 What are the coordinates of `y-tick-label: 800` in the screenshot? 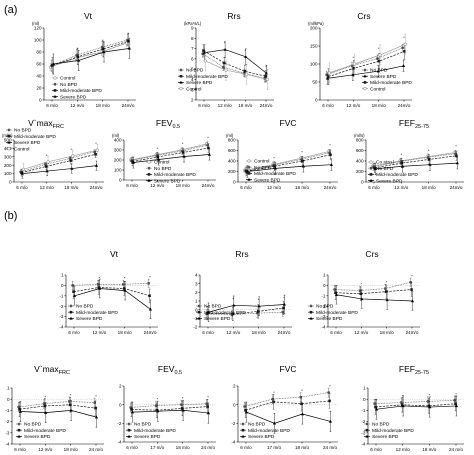 It's located at (232, 140).